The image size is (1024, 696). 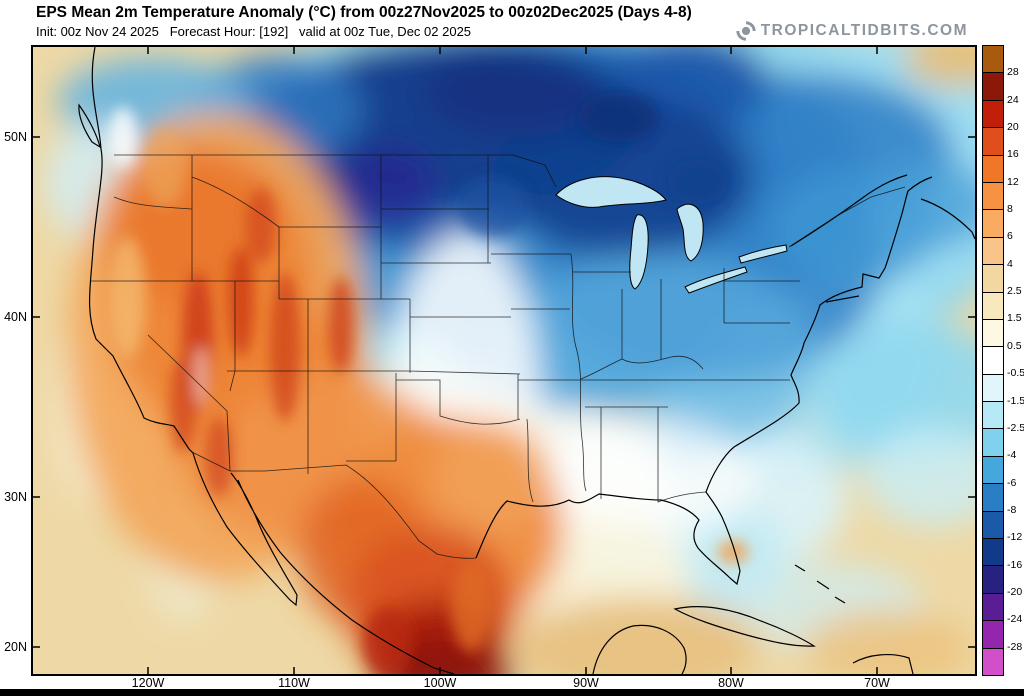 I want to click on lon-tick-label: 120W, so click(x=148, y=683).